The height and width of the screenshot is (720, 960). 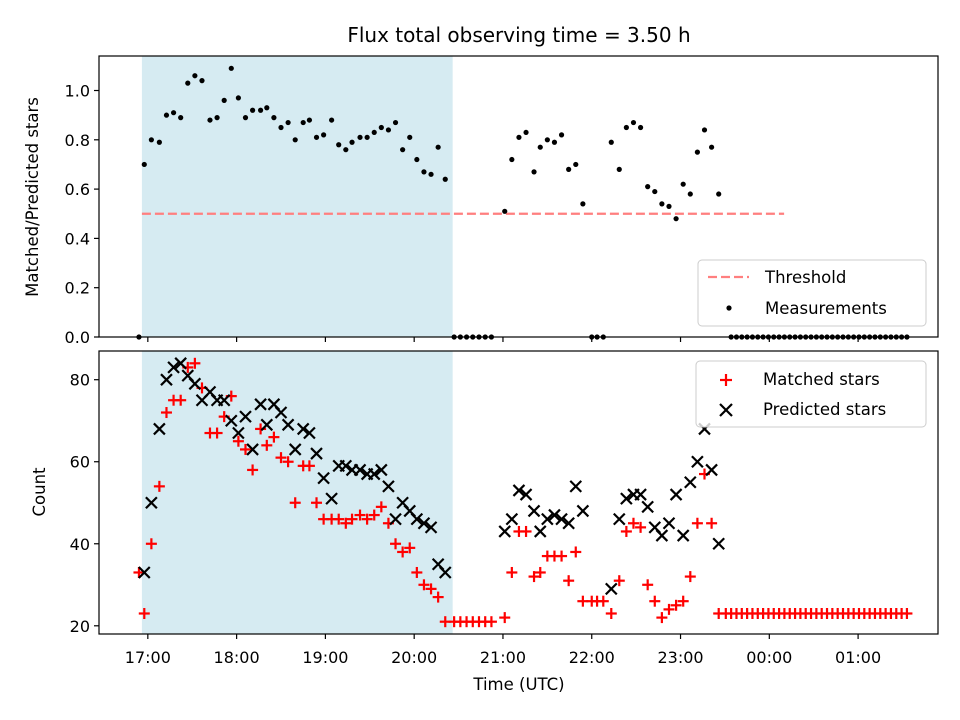 I want to click on legend-measurements-swatch, so click(x=729, y=308).